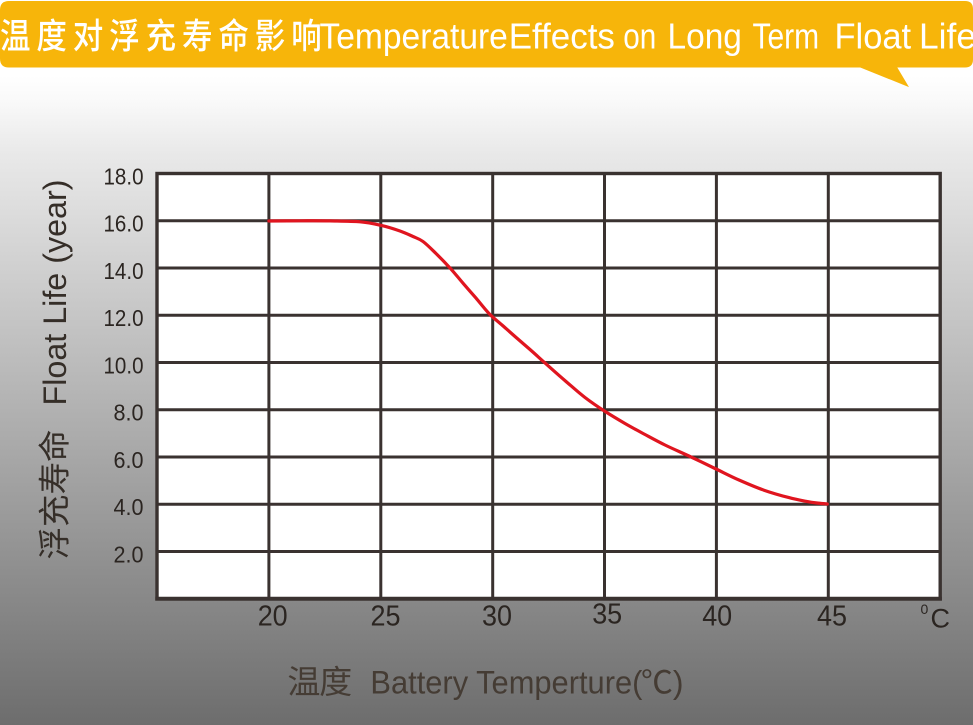 The height and width of the screenshot is (725, 973). What do you see at coordinates (497, 617) in the screenshot?
I see `svg-text: 30` at bounding box center [497, 617].